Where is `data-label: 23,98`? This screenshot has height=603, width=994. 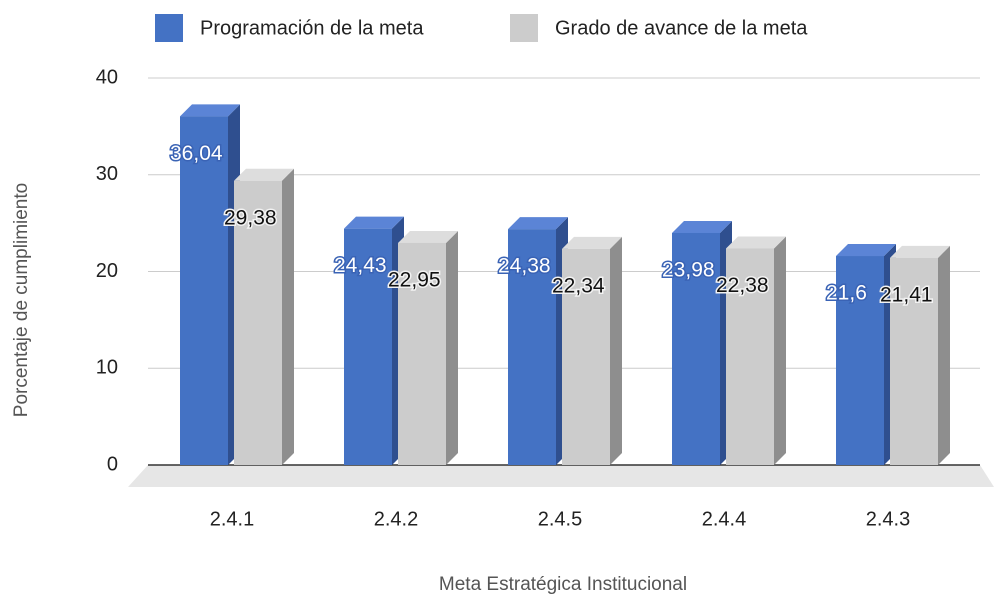 data-label: 23,98 is located at coordinates (688, 270).